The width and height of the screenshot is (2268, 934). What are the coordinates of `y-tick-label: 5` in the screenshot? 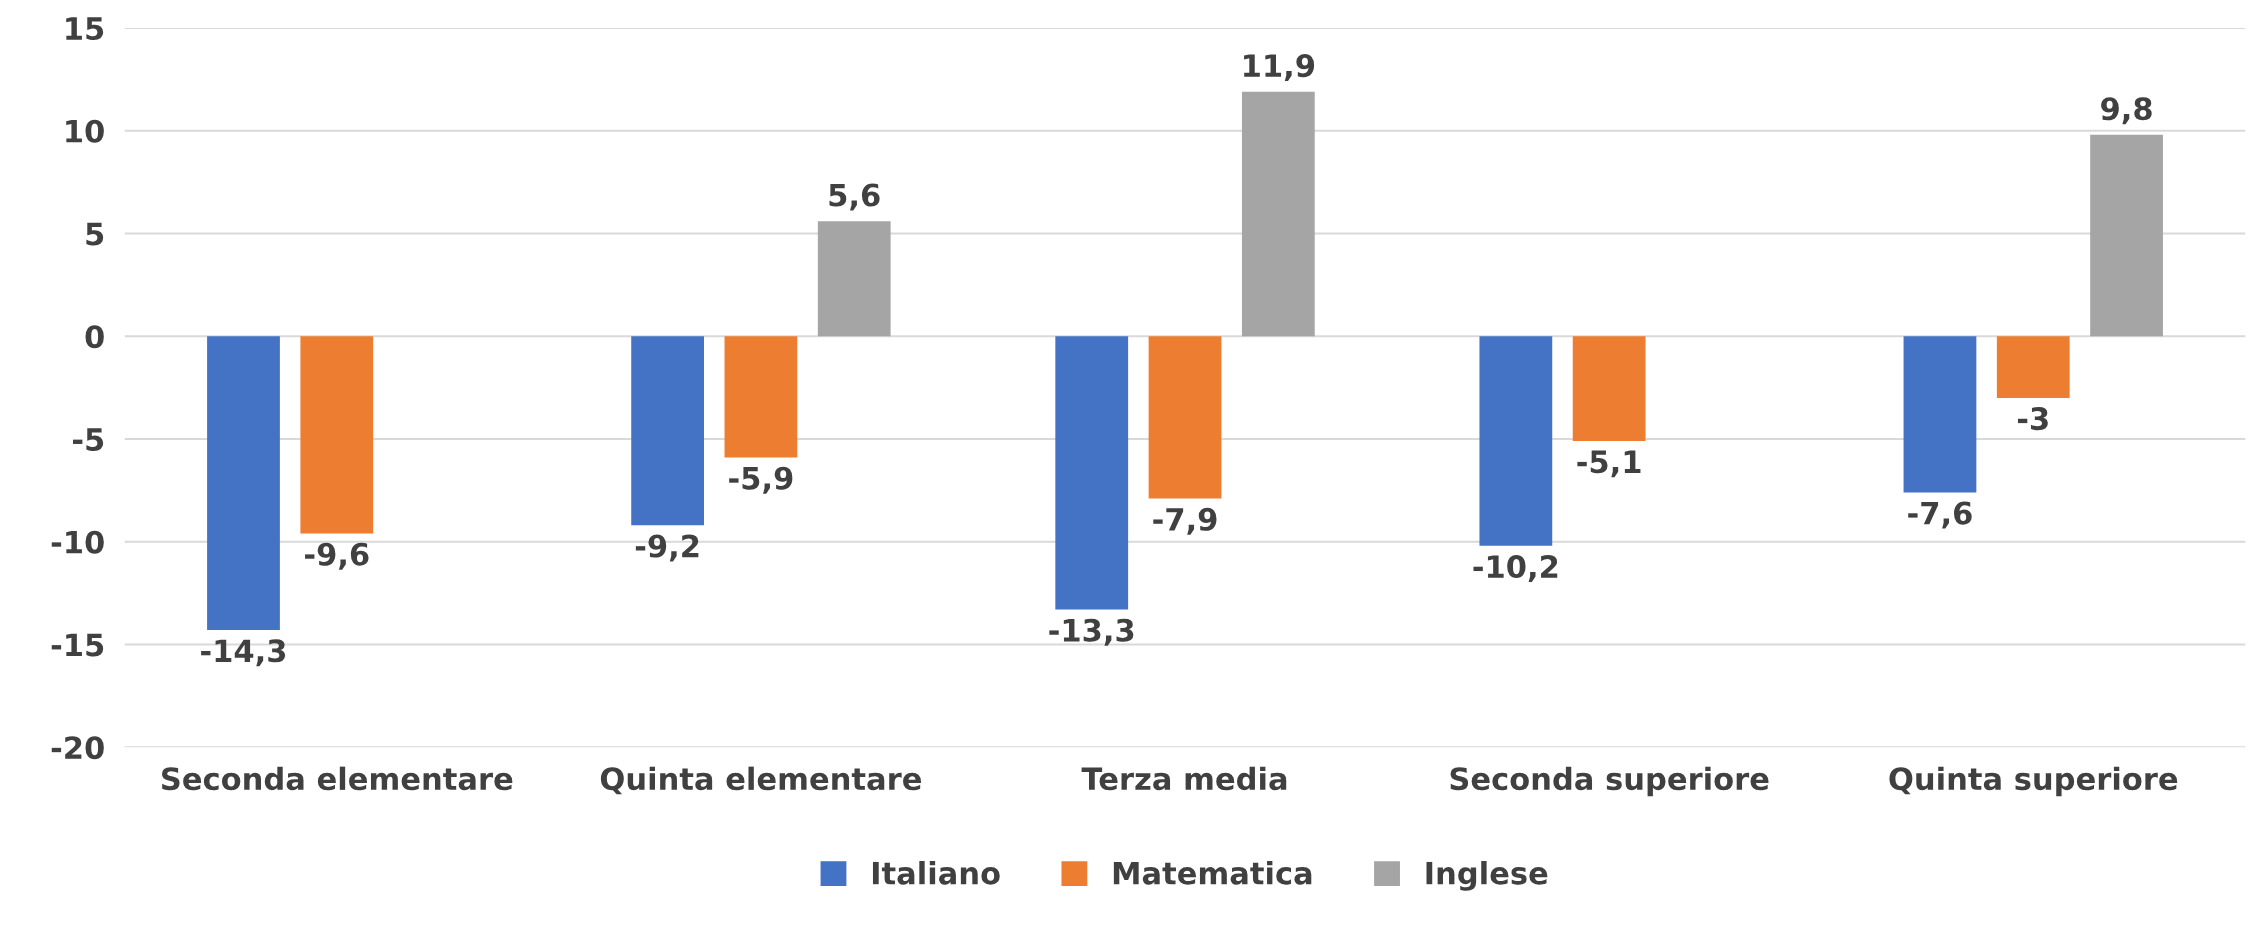 It's located at (95, 234).